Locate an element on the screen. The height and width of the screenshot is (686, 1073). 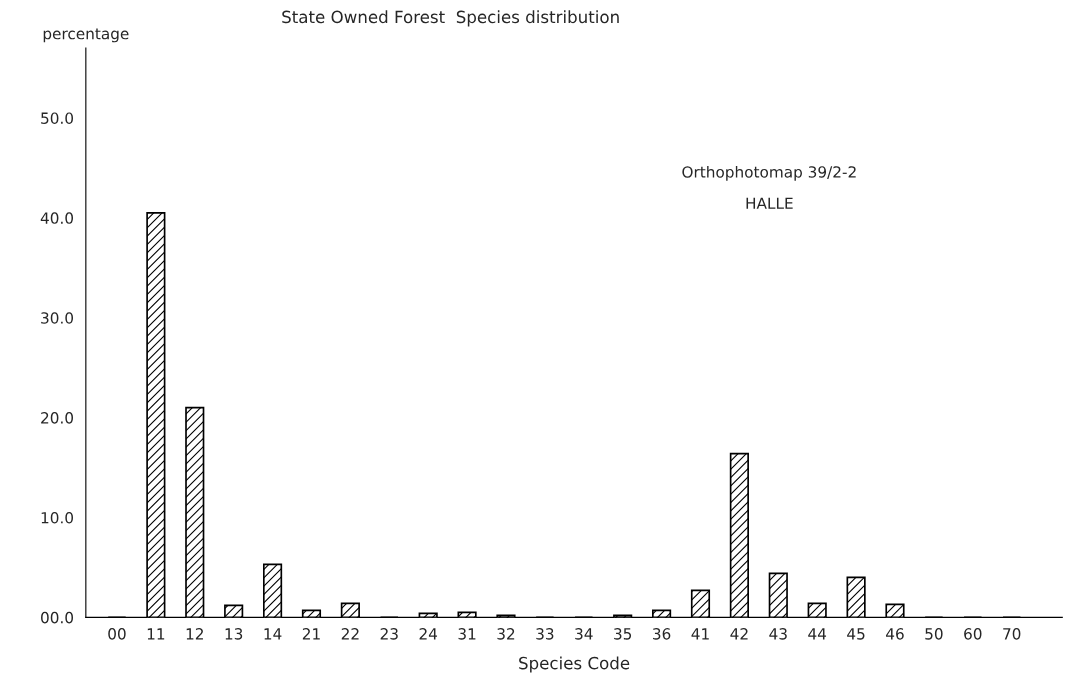
x-tick-label: 22 is located at coordinates (350, 634).